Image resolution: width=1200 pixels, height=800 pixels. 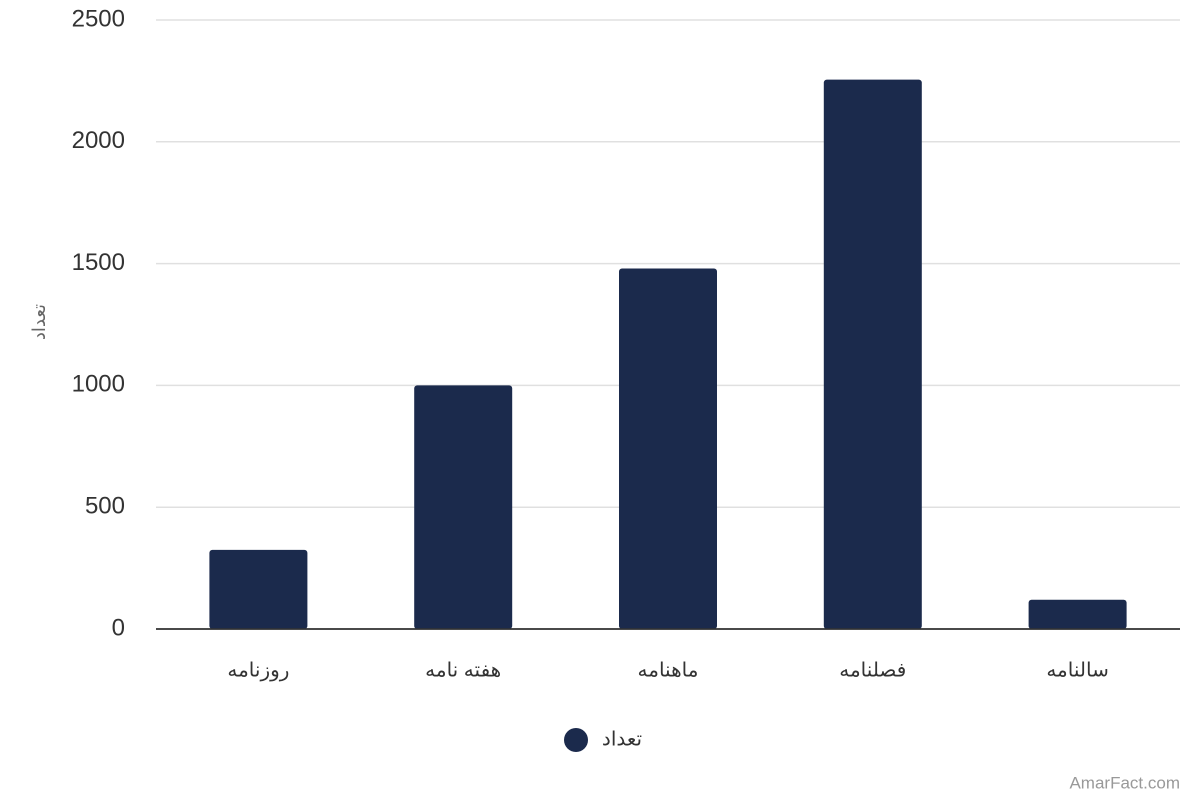 I want to click on legend-label: تعداد, so click(x=622, y=739).